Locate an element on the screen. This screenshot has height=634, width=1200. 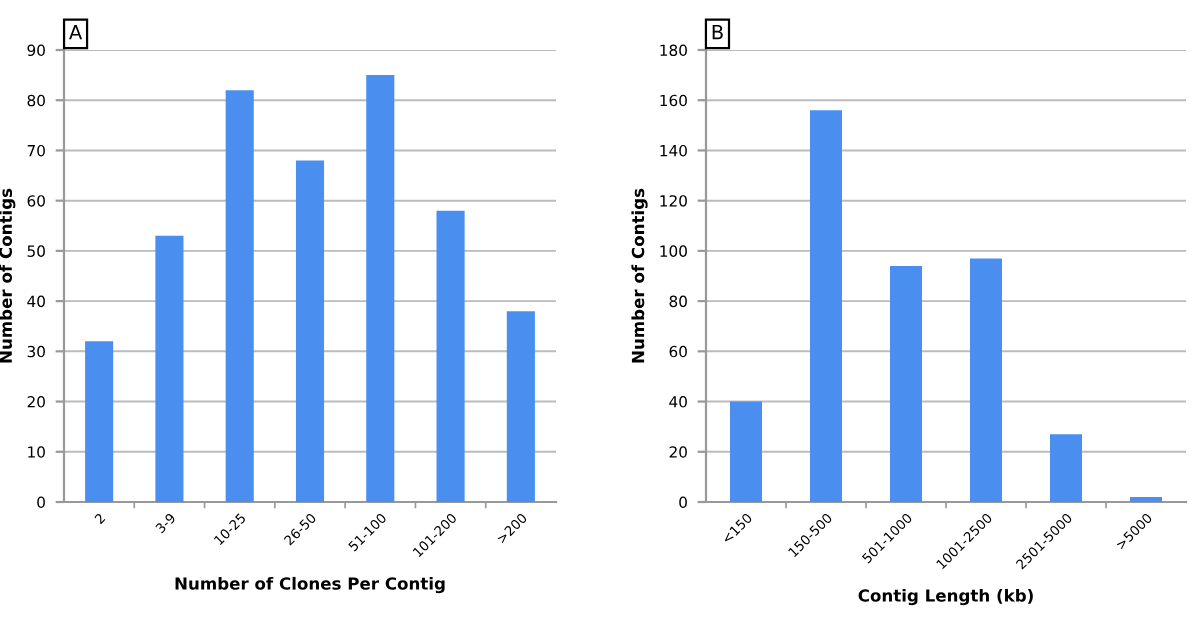
x-axis-title: Number of Clones Per Contig is located at coordinates (310, 585).